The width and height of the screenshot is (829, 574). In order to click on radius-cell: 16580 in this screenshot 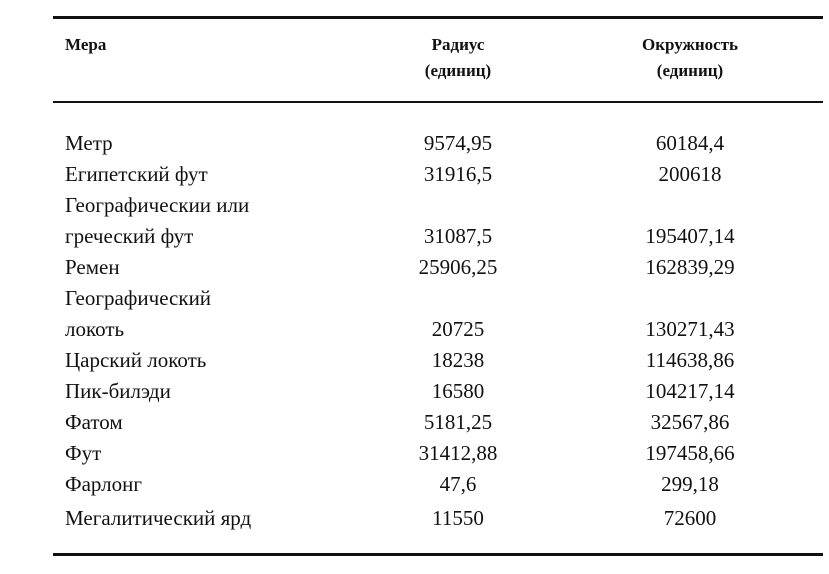, I will do `click(458, 391)`.